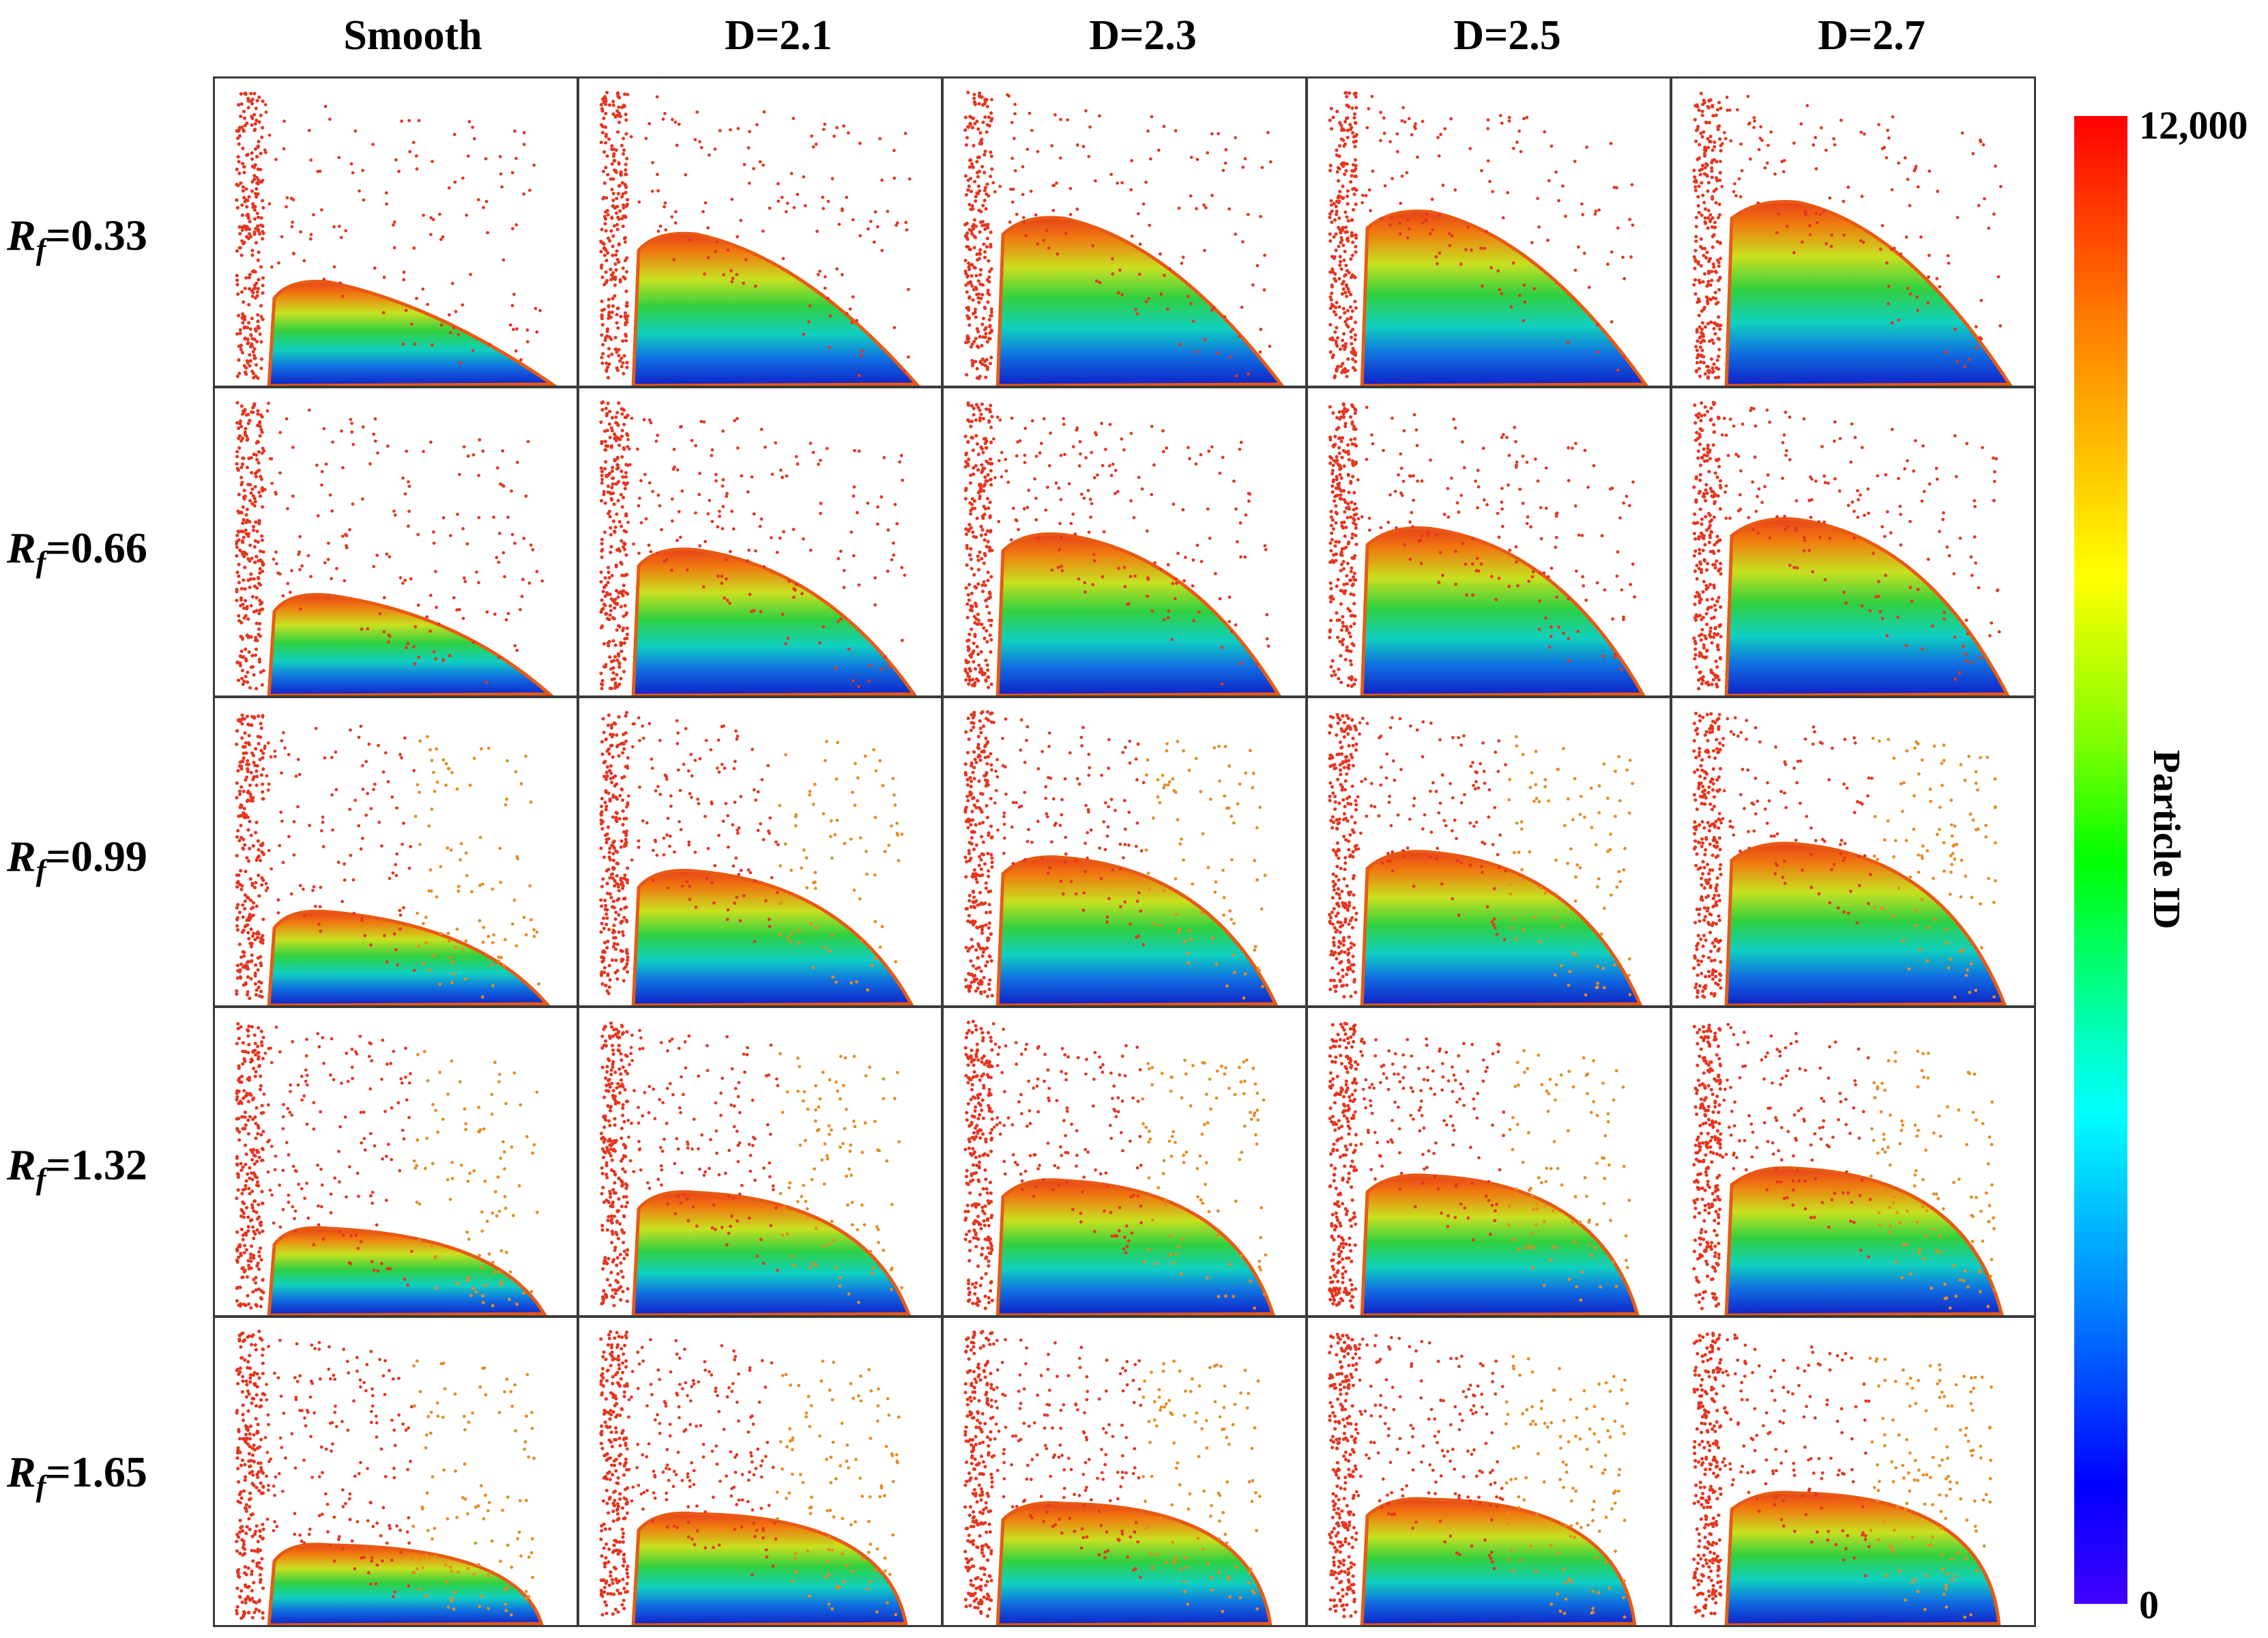 The image size is (2268, 1638). Describe the element at coordinates (1489, 851) in the screenshot. I see `panel-r3-c4` at that location.